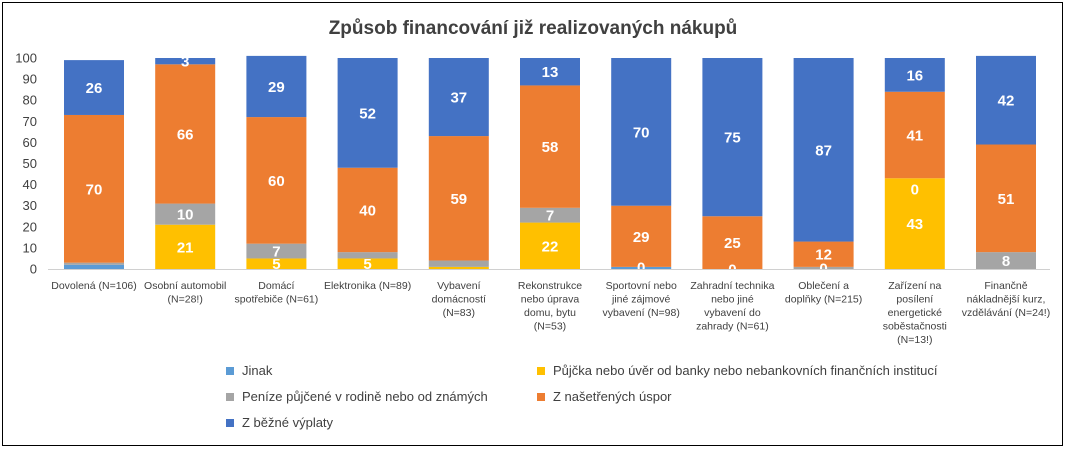 The height and width of the screenshot is (450, 1067). What do you see at coordinates (30, 142) in the screenshot?
I see `y-tick-label: 60` at bounding box center [30, 142].